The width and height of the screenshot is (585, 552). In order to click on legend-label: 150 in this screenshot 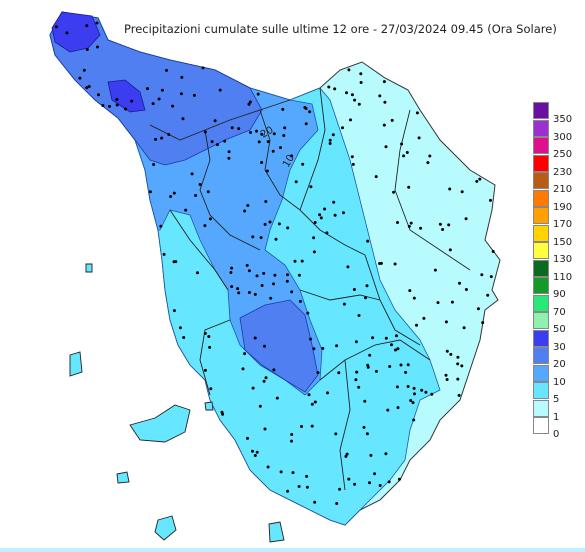, I will do `click(563, 242)`.